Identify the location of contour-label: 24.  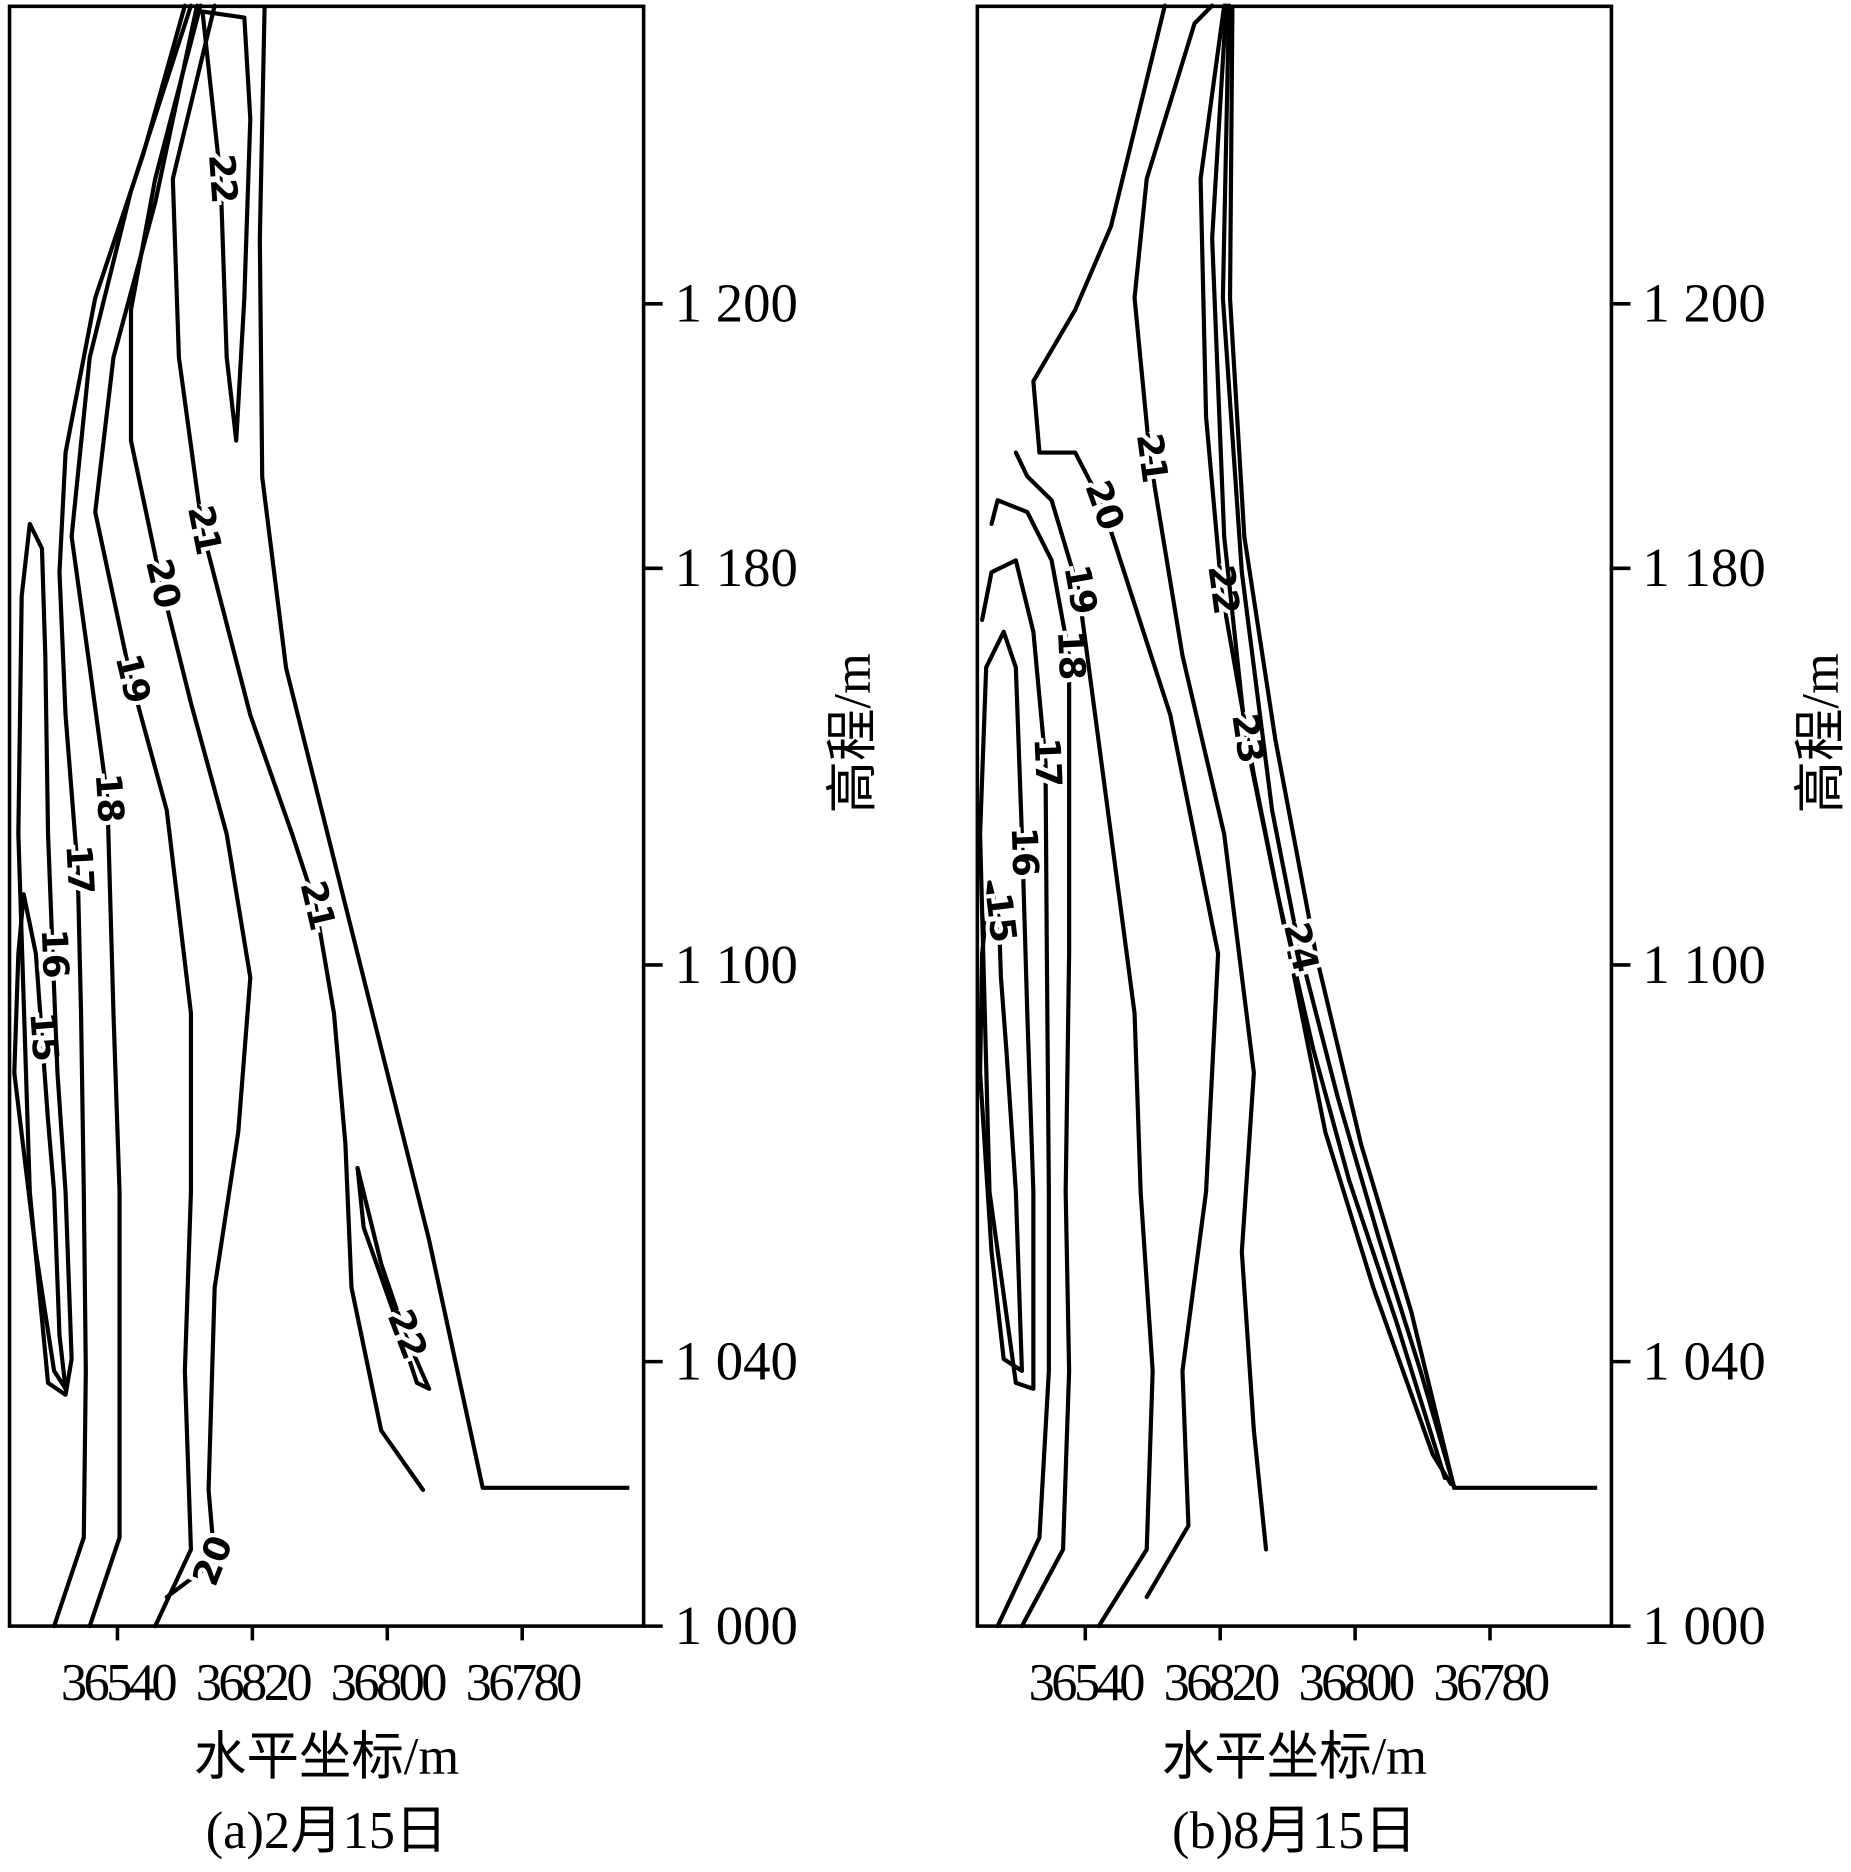
(1300, 948).